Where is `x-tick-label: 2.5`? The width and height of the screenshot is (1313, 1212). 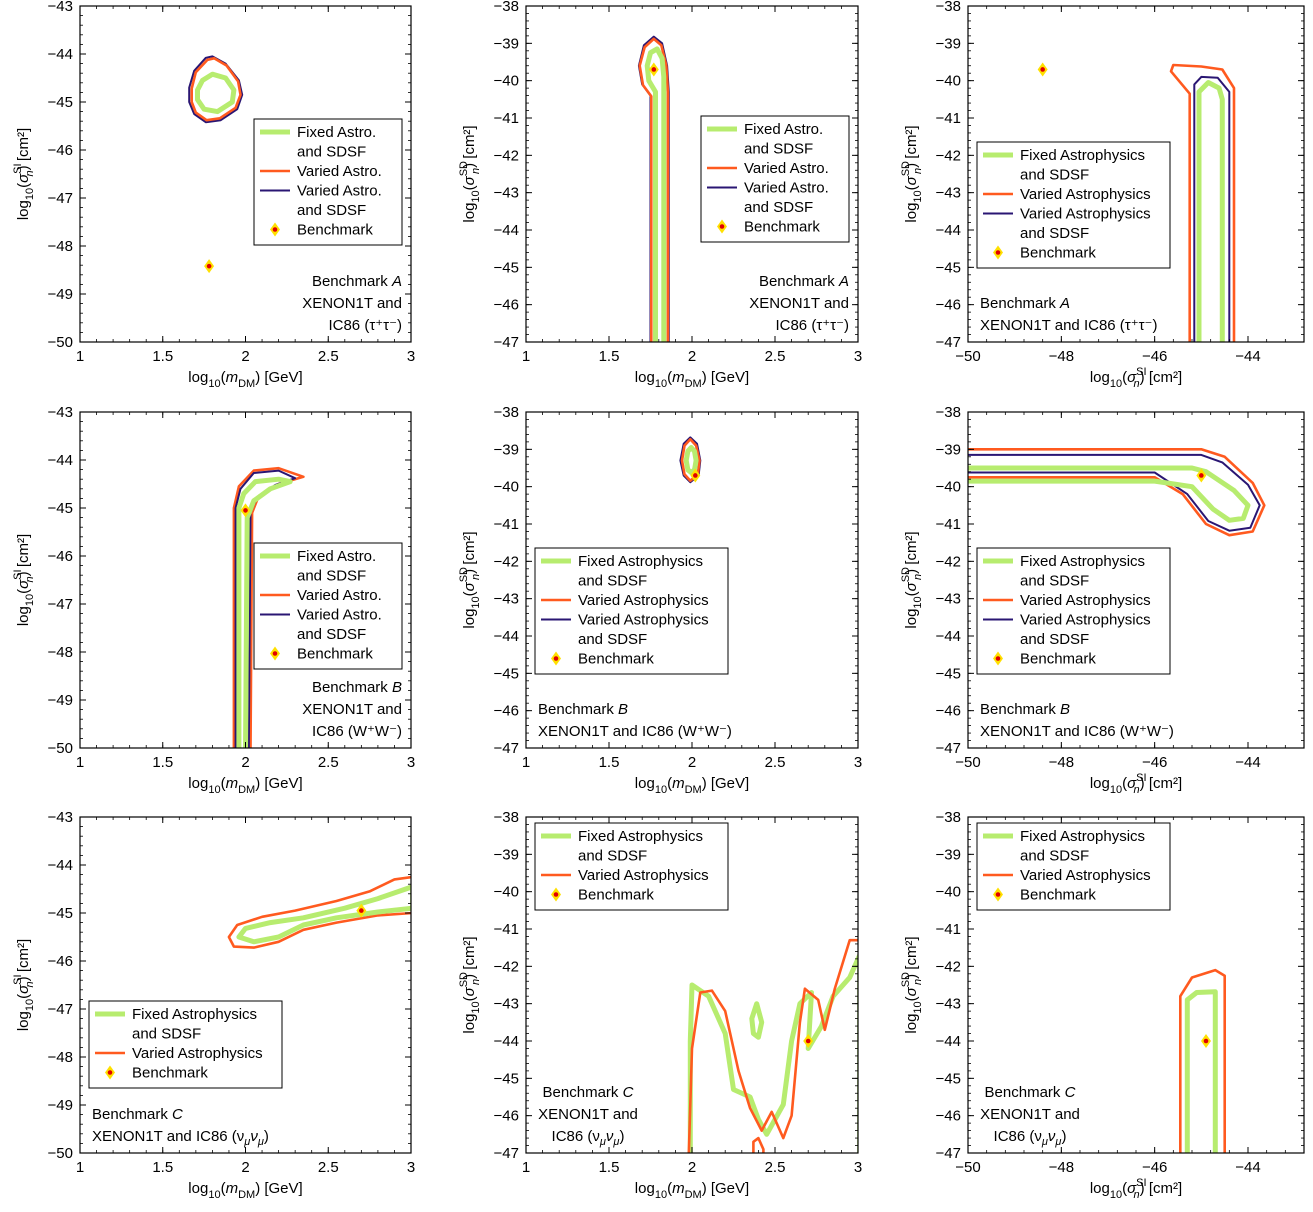 x-tick-label: 2.5 is located at coordinates (328, 356).